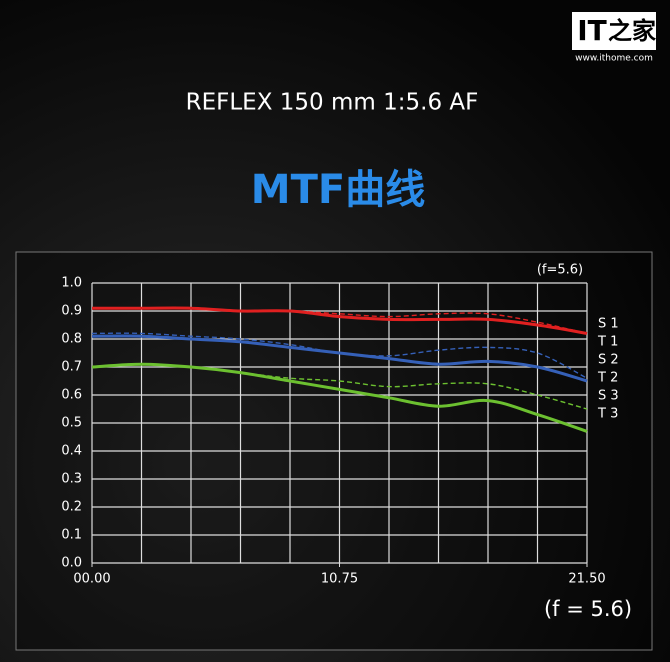  I want to click on y-tick-label: 0.0, so click(71, 563).